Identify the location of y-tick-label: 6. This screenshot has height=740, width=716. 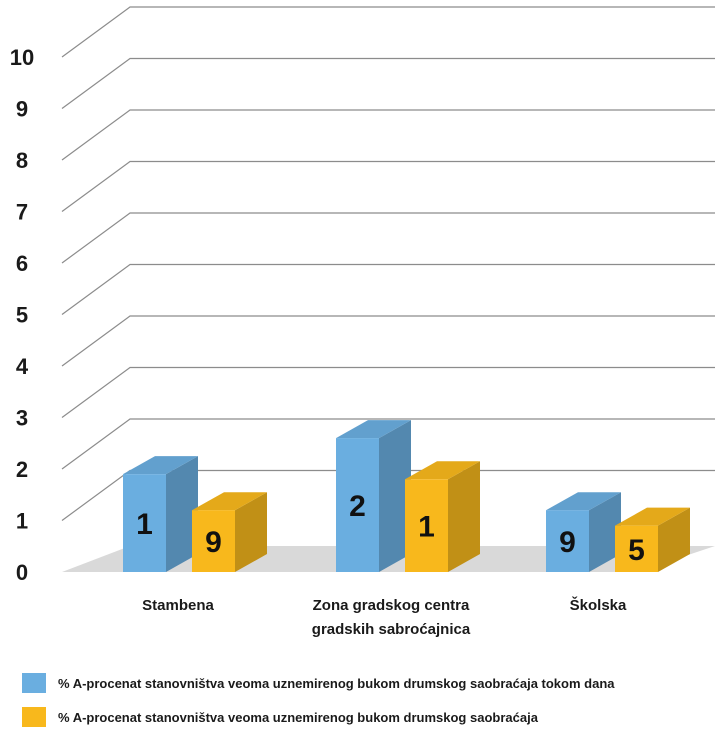
(22, 263).